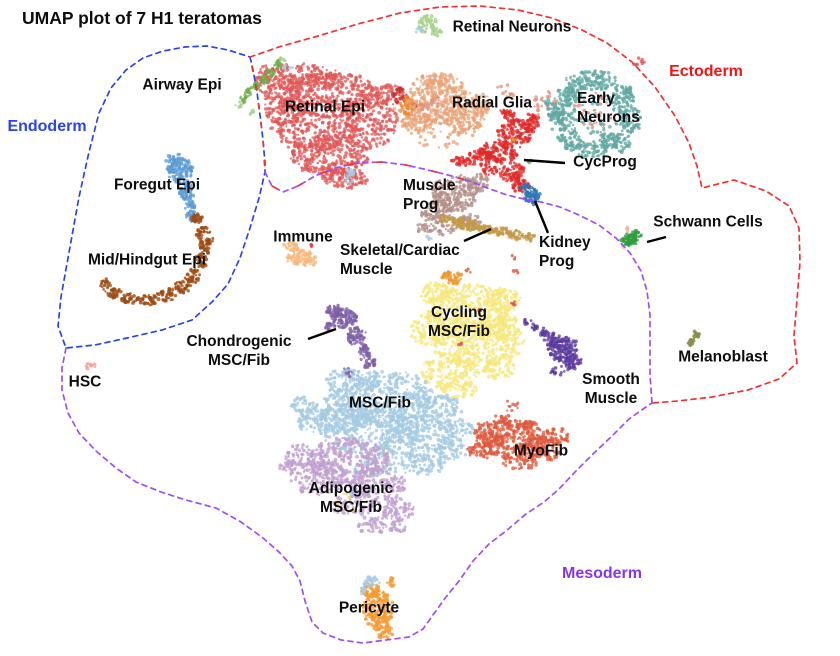 Image resolution: width=840 pixels, height=656 pixels. I want to click on kidney-prog-pointer, so click(541, 217).